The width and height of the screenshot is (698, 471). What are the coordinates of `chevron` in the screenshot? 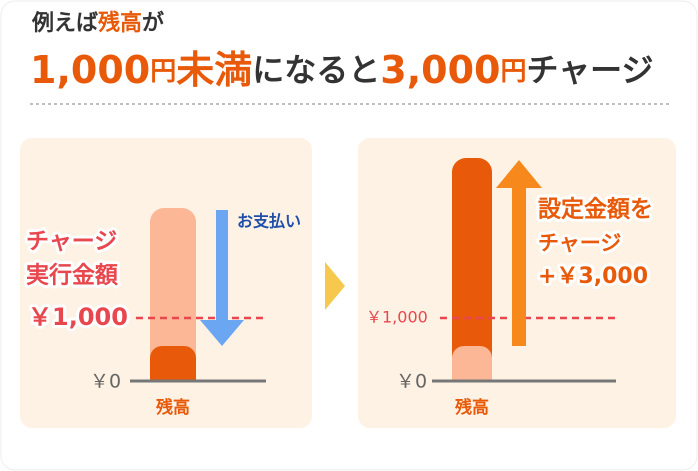 It's located at (335, 286).